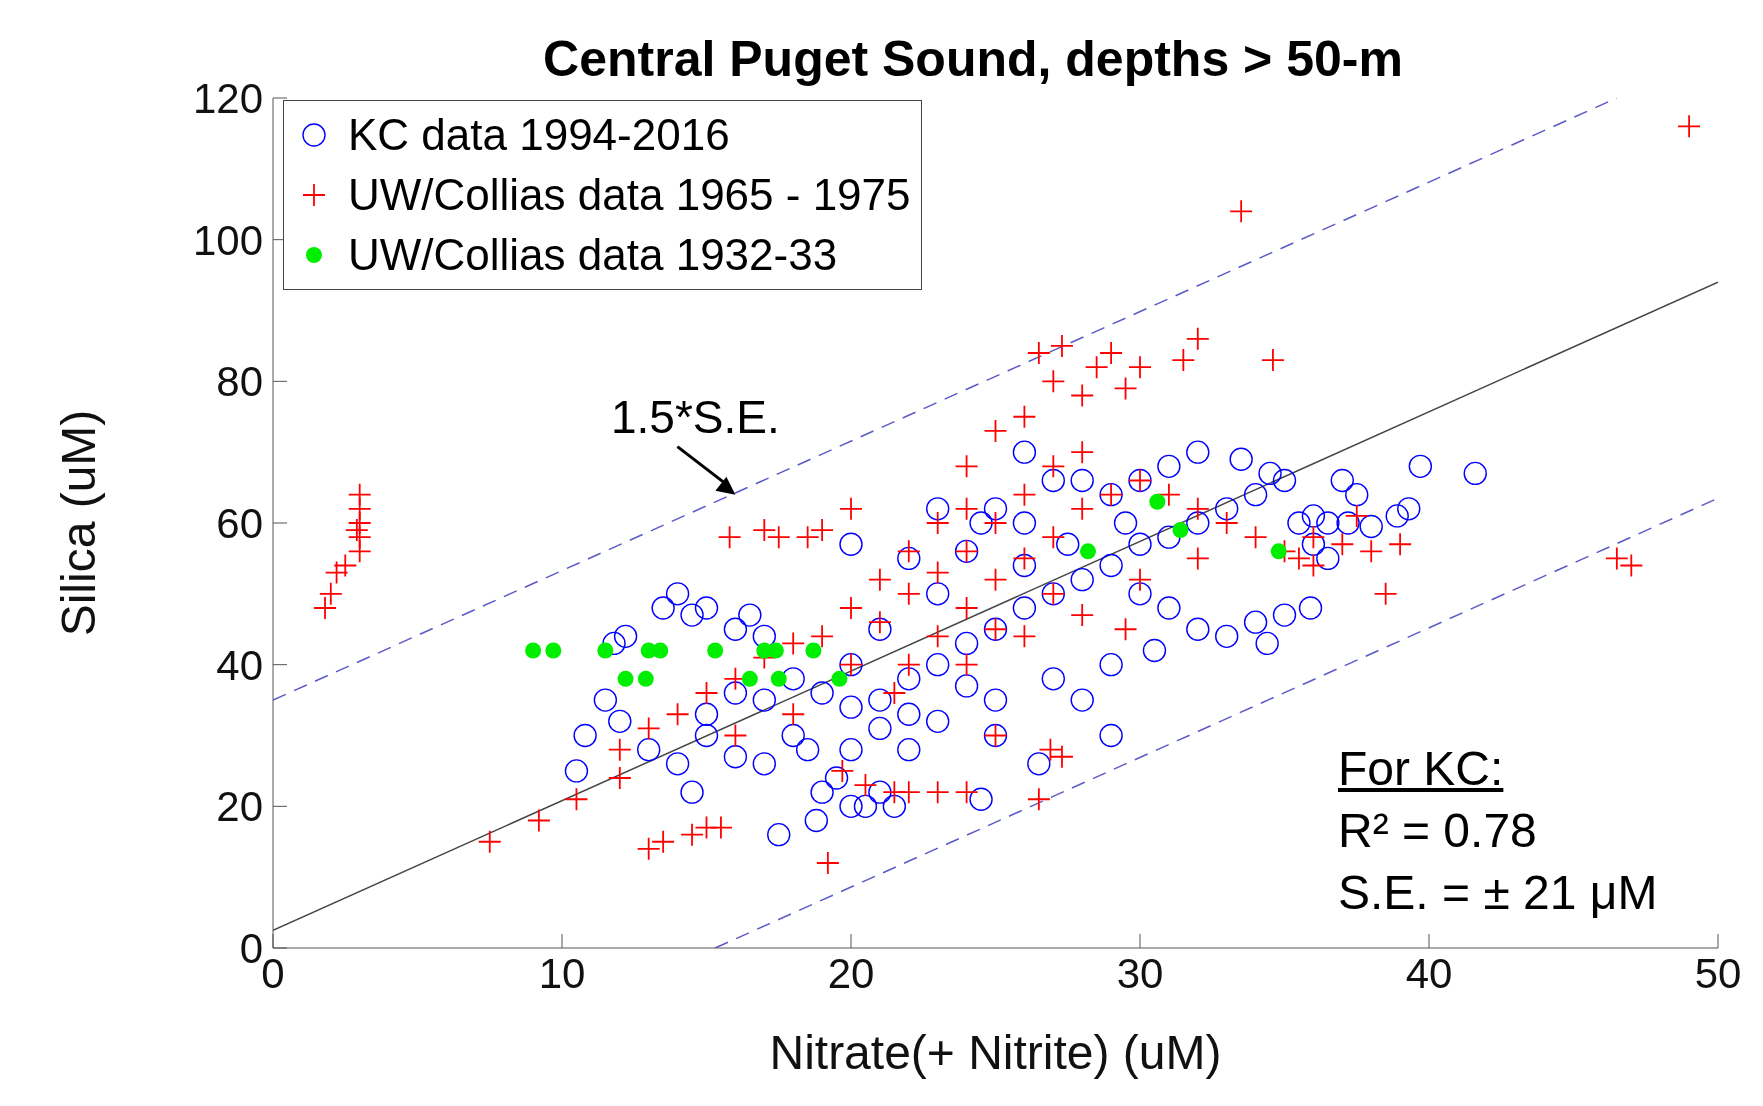  I want to click on x-tick-label: 50, so click(1718, 973).